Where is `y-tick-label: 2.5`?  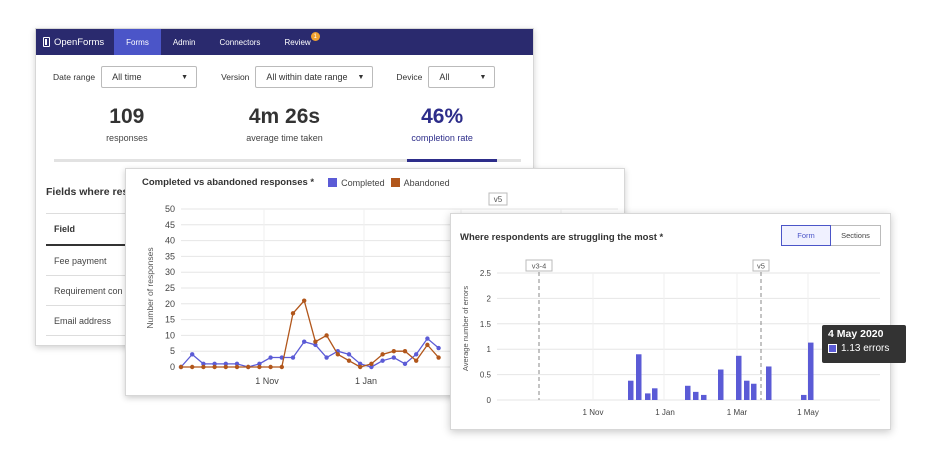
y-tick-label: 2.5 is located at coordinates (486, 273).